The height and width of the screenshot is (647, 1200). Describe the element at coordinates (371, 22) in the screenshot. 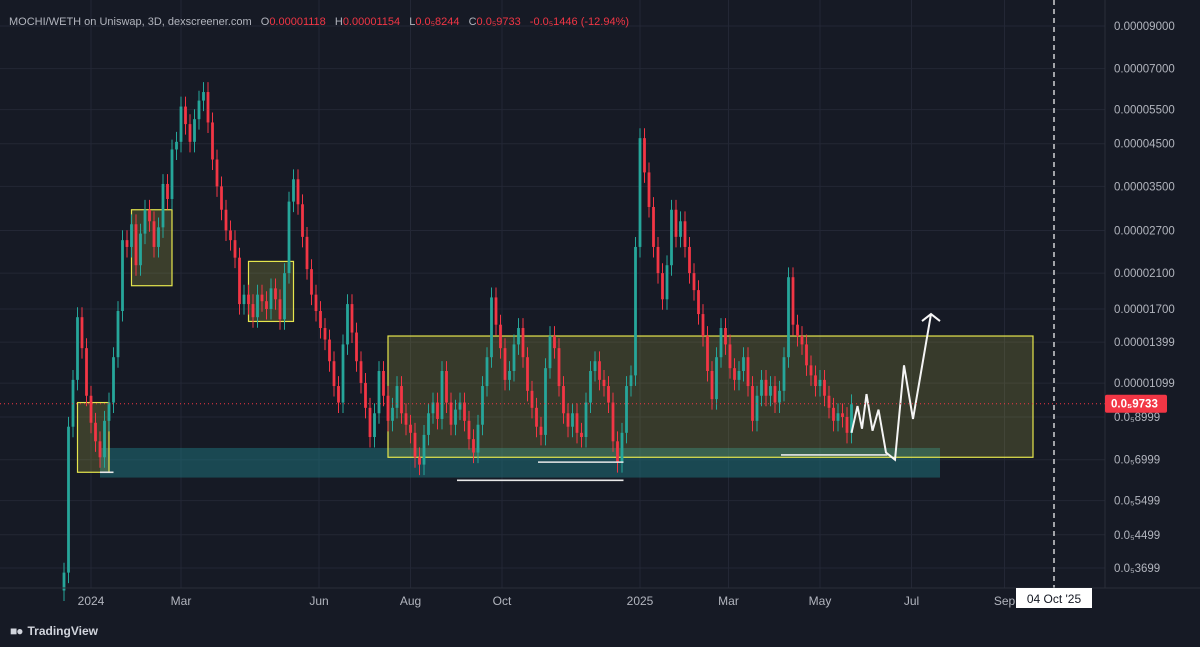

I see `high-value: 0.00001154` at that location.